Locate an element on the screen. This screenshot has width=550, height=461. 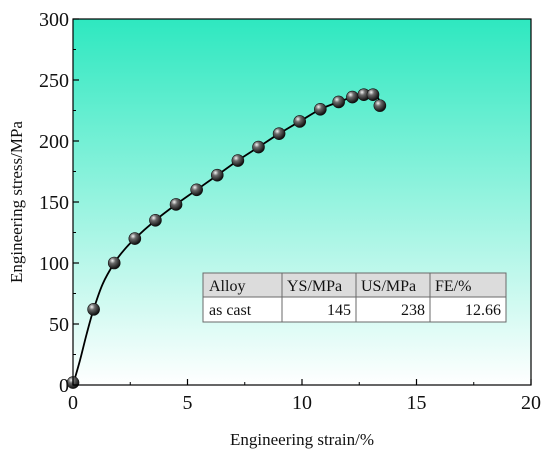
table-header-alloy: Alloy is located at coordinates (227, 286).